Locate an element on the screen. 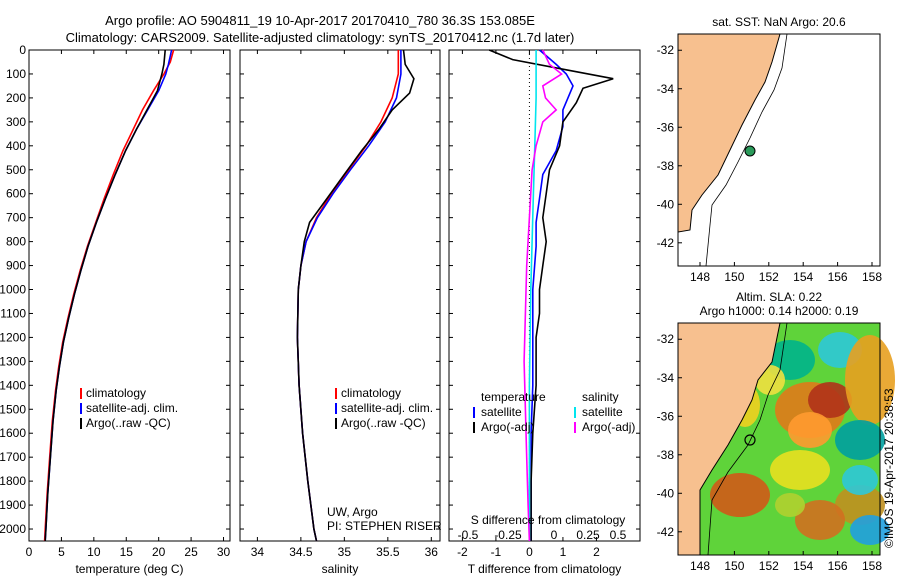 Image resolution: width=900 pixels, height=580 pixels. y-tick-label: 1600 is located at coordinates (13, 433).